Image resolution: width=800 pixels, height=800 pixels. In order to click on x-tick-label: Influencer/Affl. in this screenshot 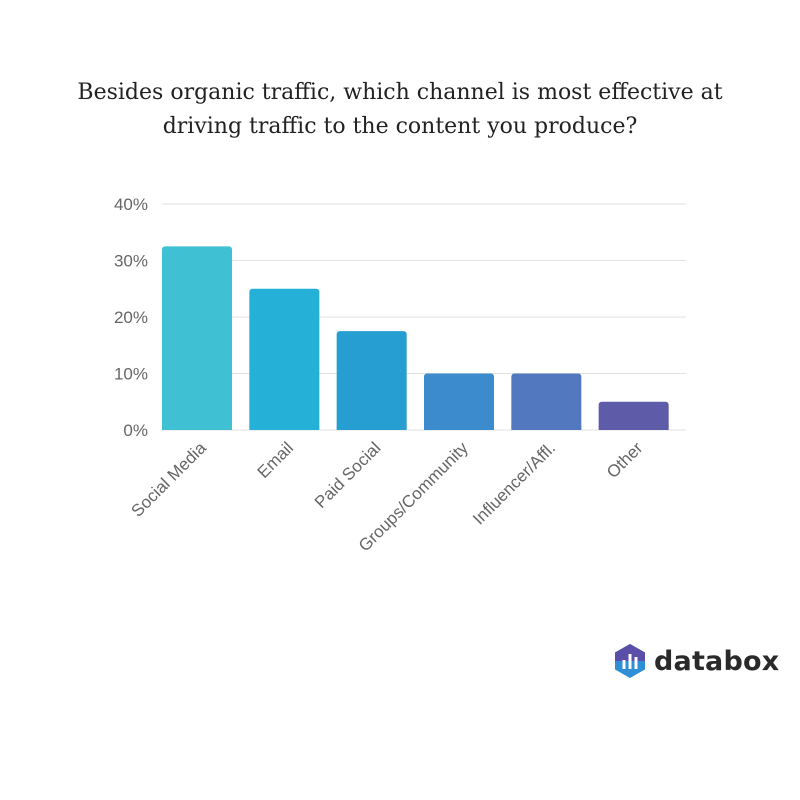, I will do `click(514, 483)`.